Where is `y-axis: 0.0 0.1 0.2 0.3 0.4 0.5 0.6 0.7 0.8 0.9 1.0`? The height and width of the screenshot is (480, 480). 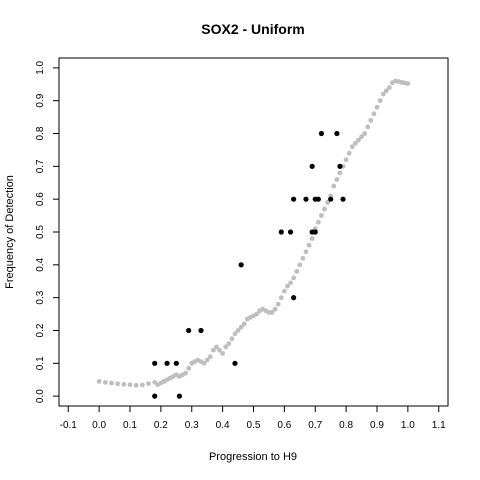 y-axis: 0.0 0.1 0.2 0.3 0.4 0.5 0.6 0.7 0.8 0.9 1.0 is located at coordinates (47, 231).